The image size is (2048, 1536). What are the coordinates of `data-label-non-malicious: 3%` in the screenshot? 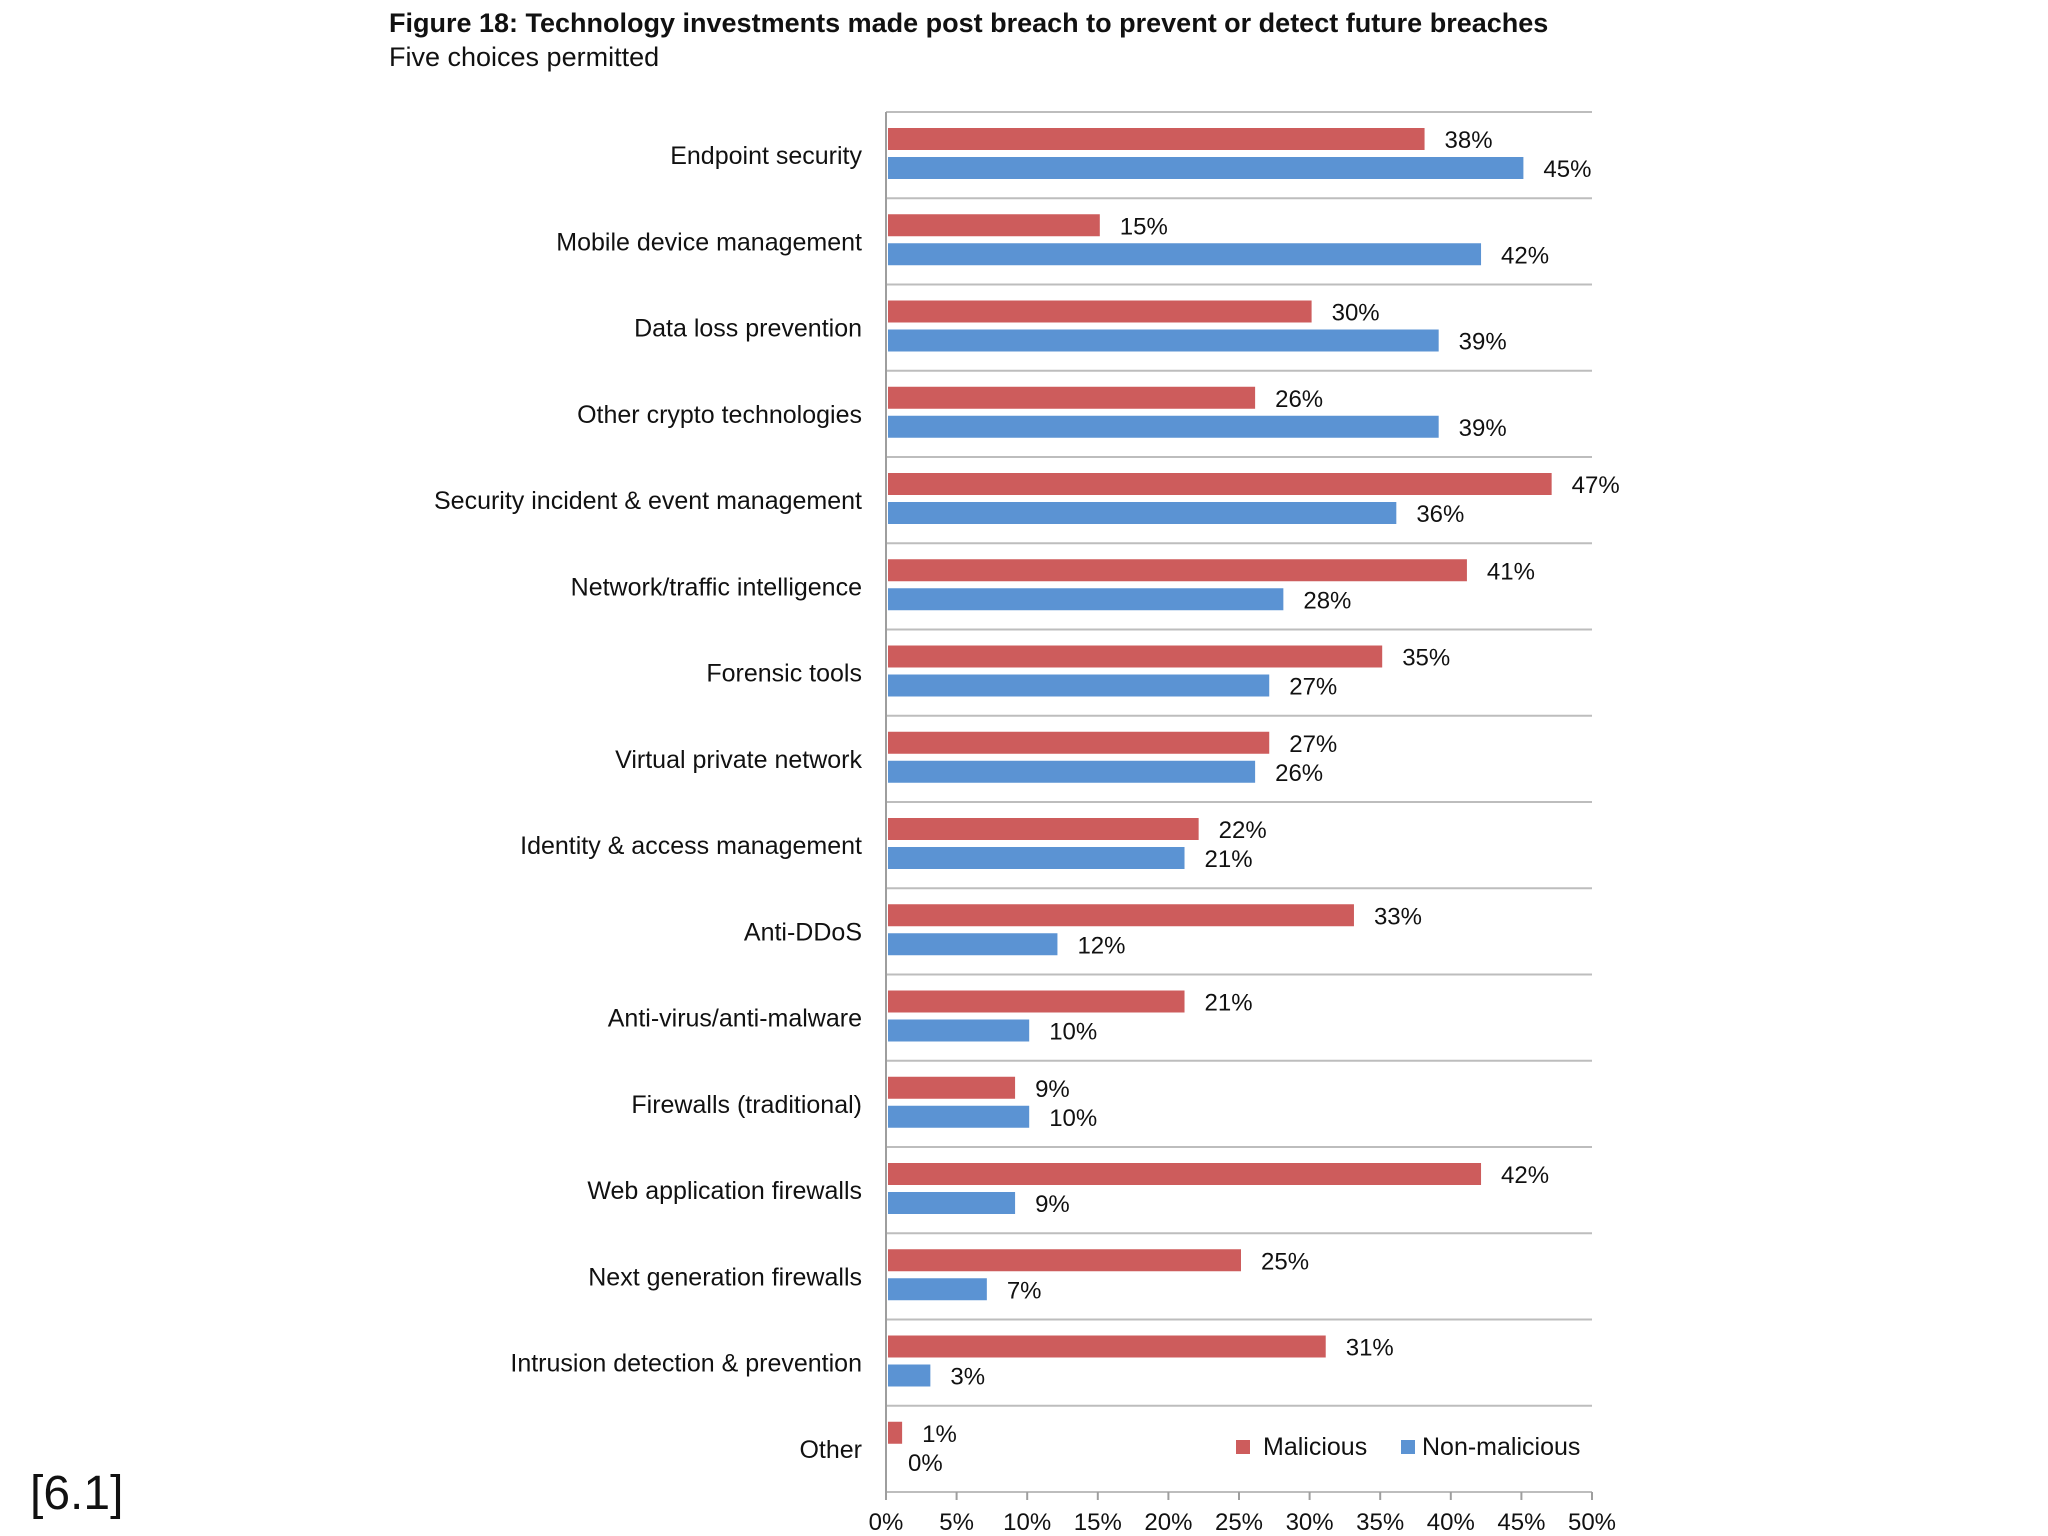 It's located at (967, 1377).